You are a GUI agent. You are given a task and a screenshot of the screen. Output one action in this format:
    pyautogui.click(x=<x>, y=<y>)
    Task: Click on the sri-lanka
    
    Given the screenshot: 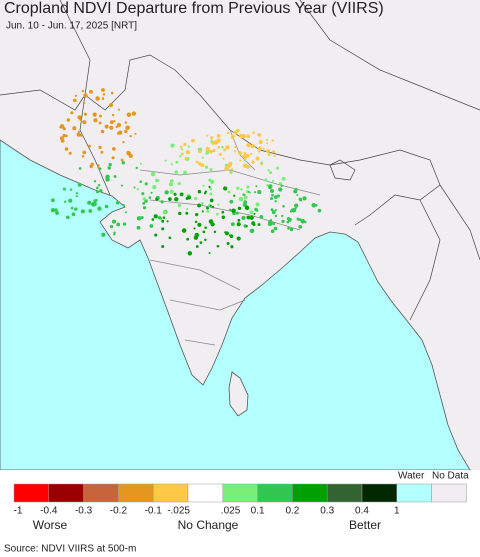 What is the action you would take?
    pyautogui.click(x=238, y=394)
    